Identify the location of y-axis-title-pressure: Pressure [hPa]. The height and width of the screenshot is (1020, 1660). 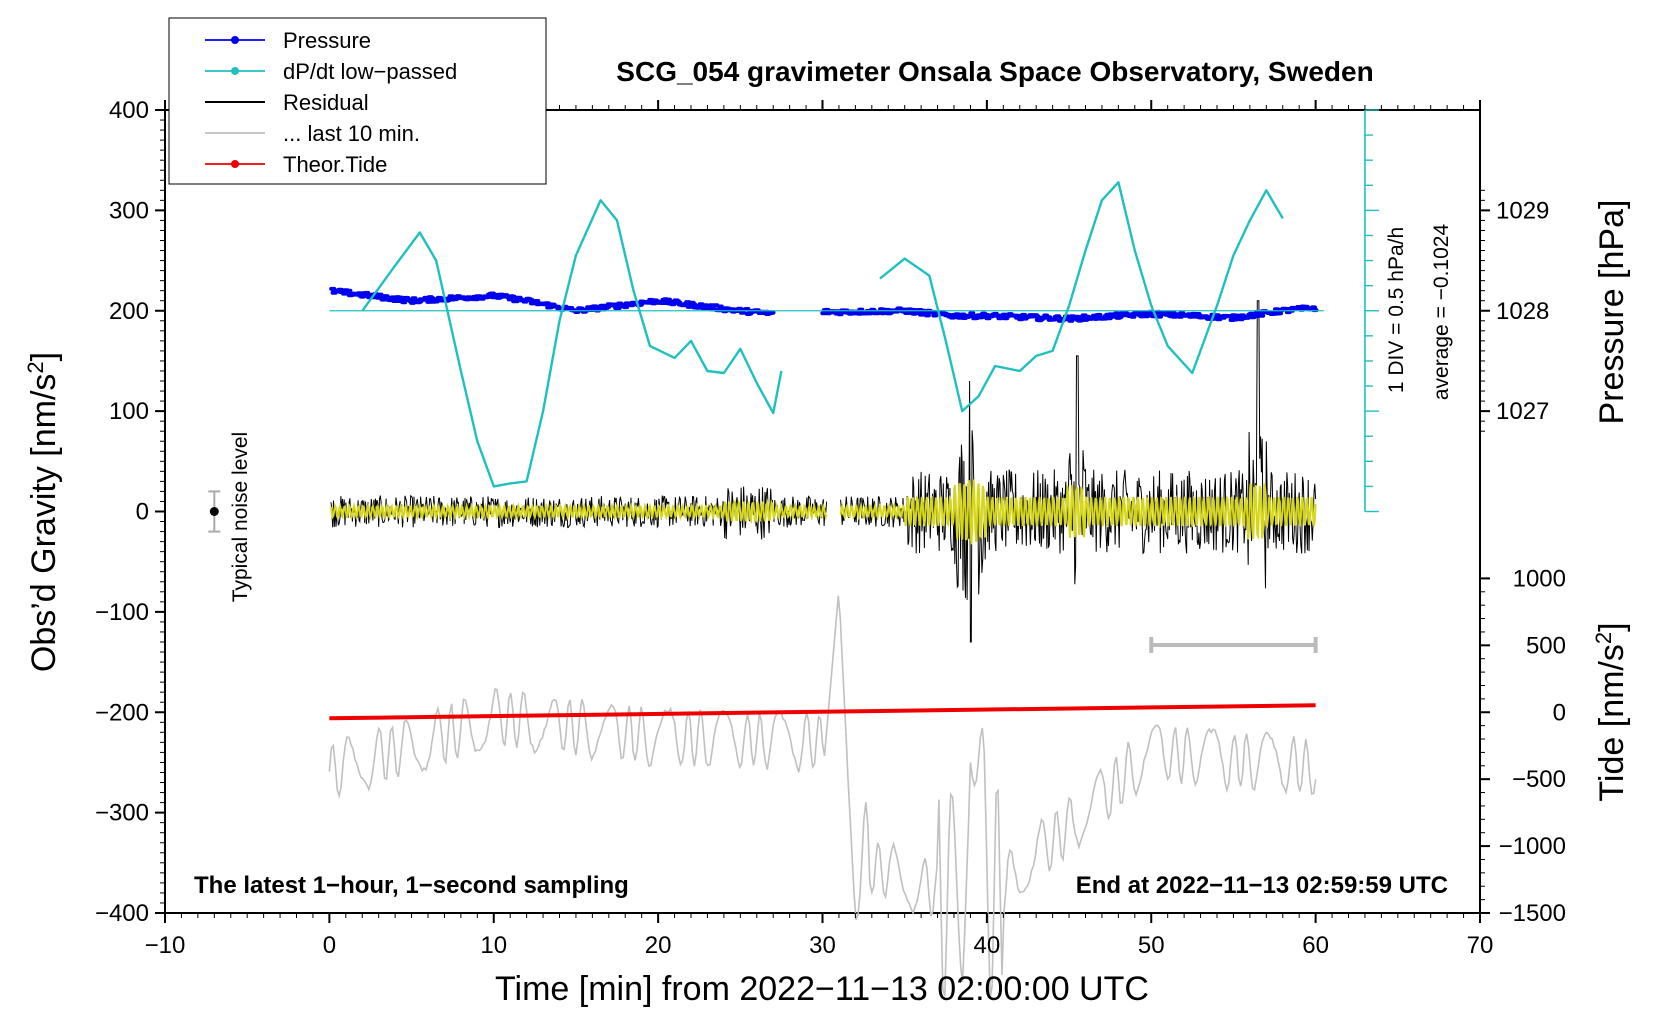
(1612, 312).